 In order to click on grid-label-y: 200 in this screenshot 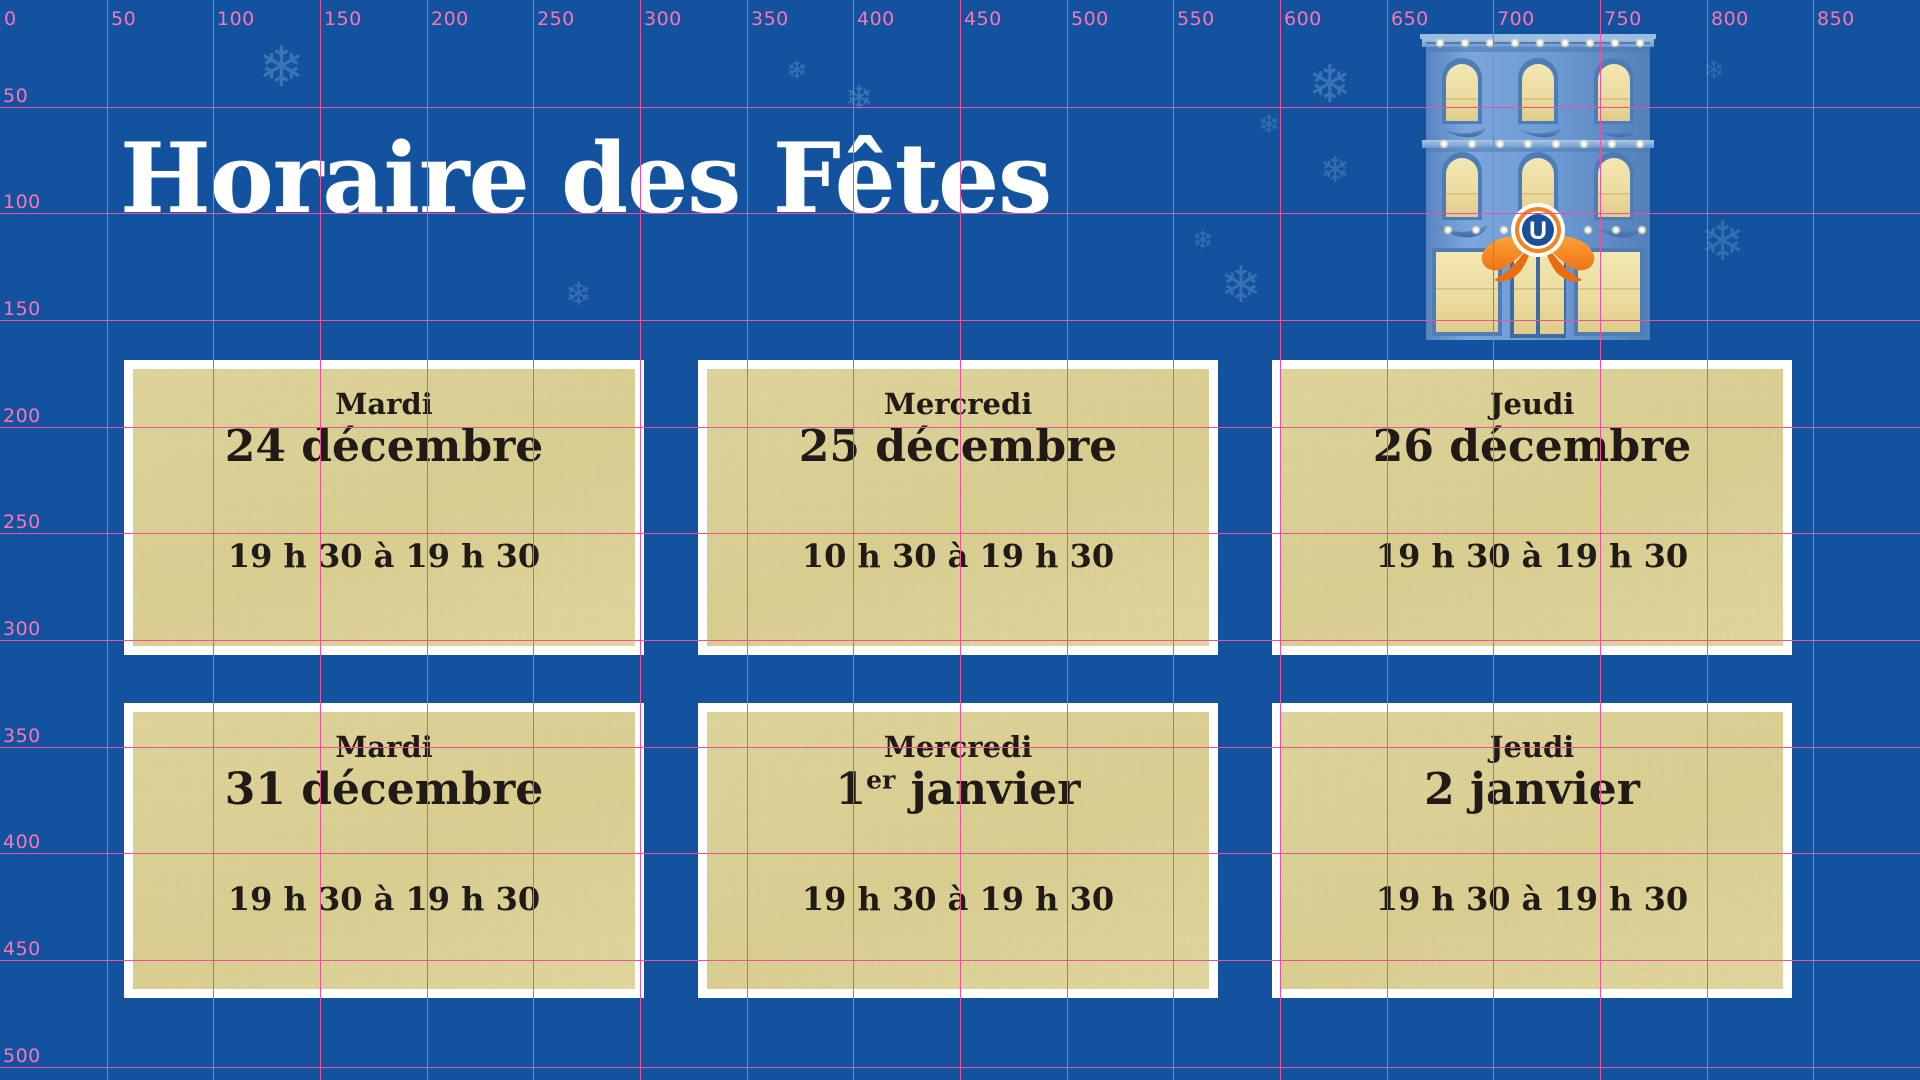, I will do `click(22, 416)`.